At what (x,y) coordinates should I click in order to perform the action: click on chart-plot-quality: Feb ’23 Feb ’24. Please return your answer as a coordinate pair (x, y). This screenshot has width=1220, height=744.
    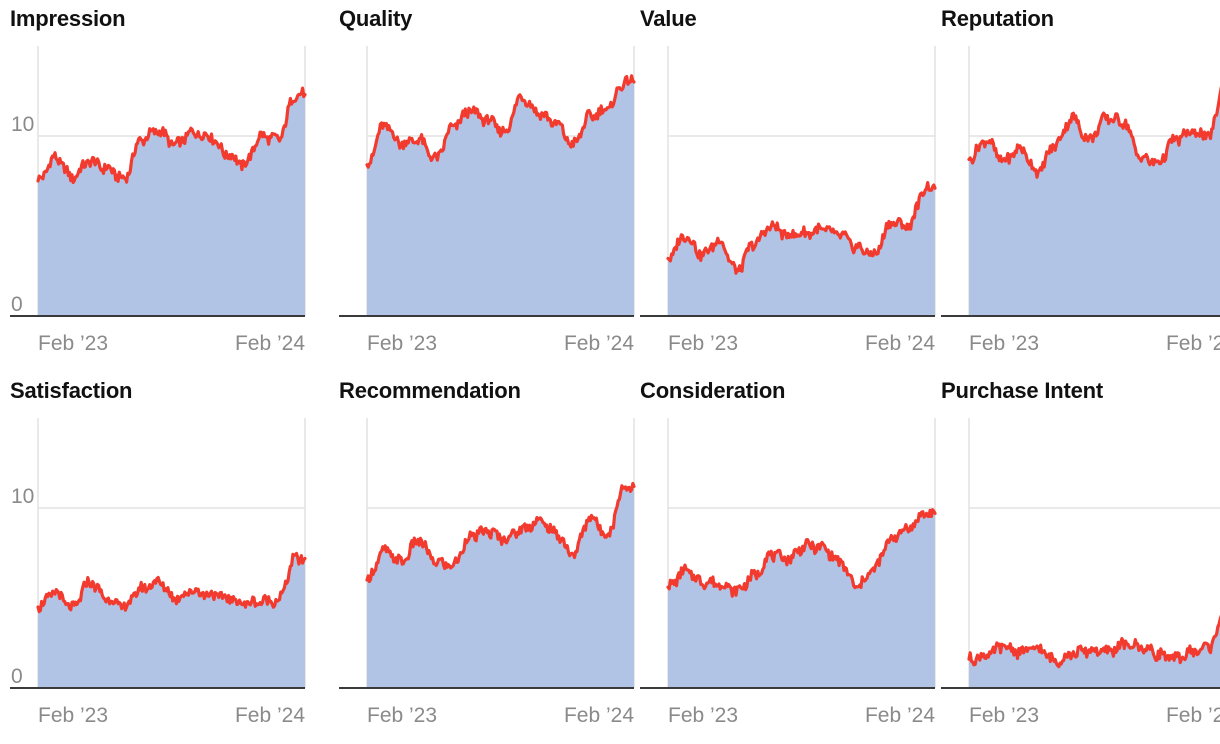
    Looking at the image, I should click on (487, 200).